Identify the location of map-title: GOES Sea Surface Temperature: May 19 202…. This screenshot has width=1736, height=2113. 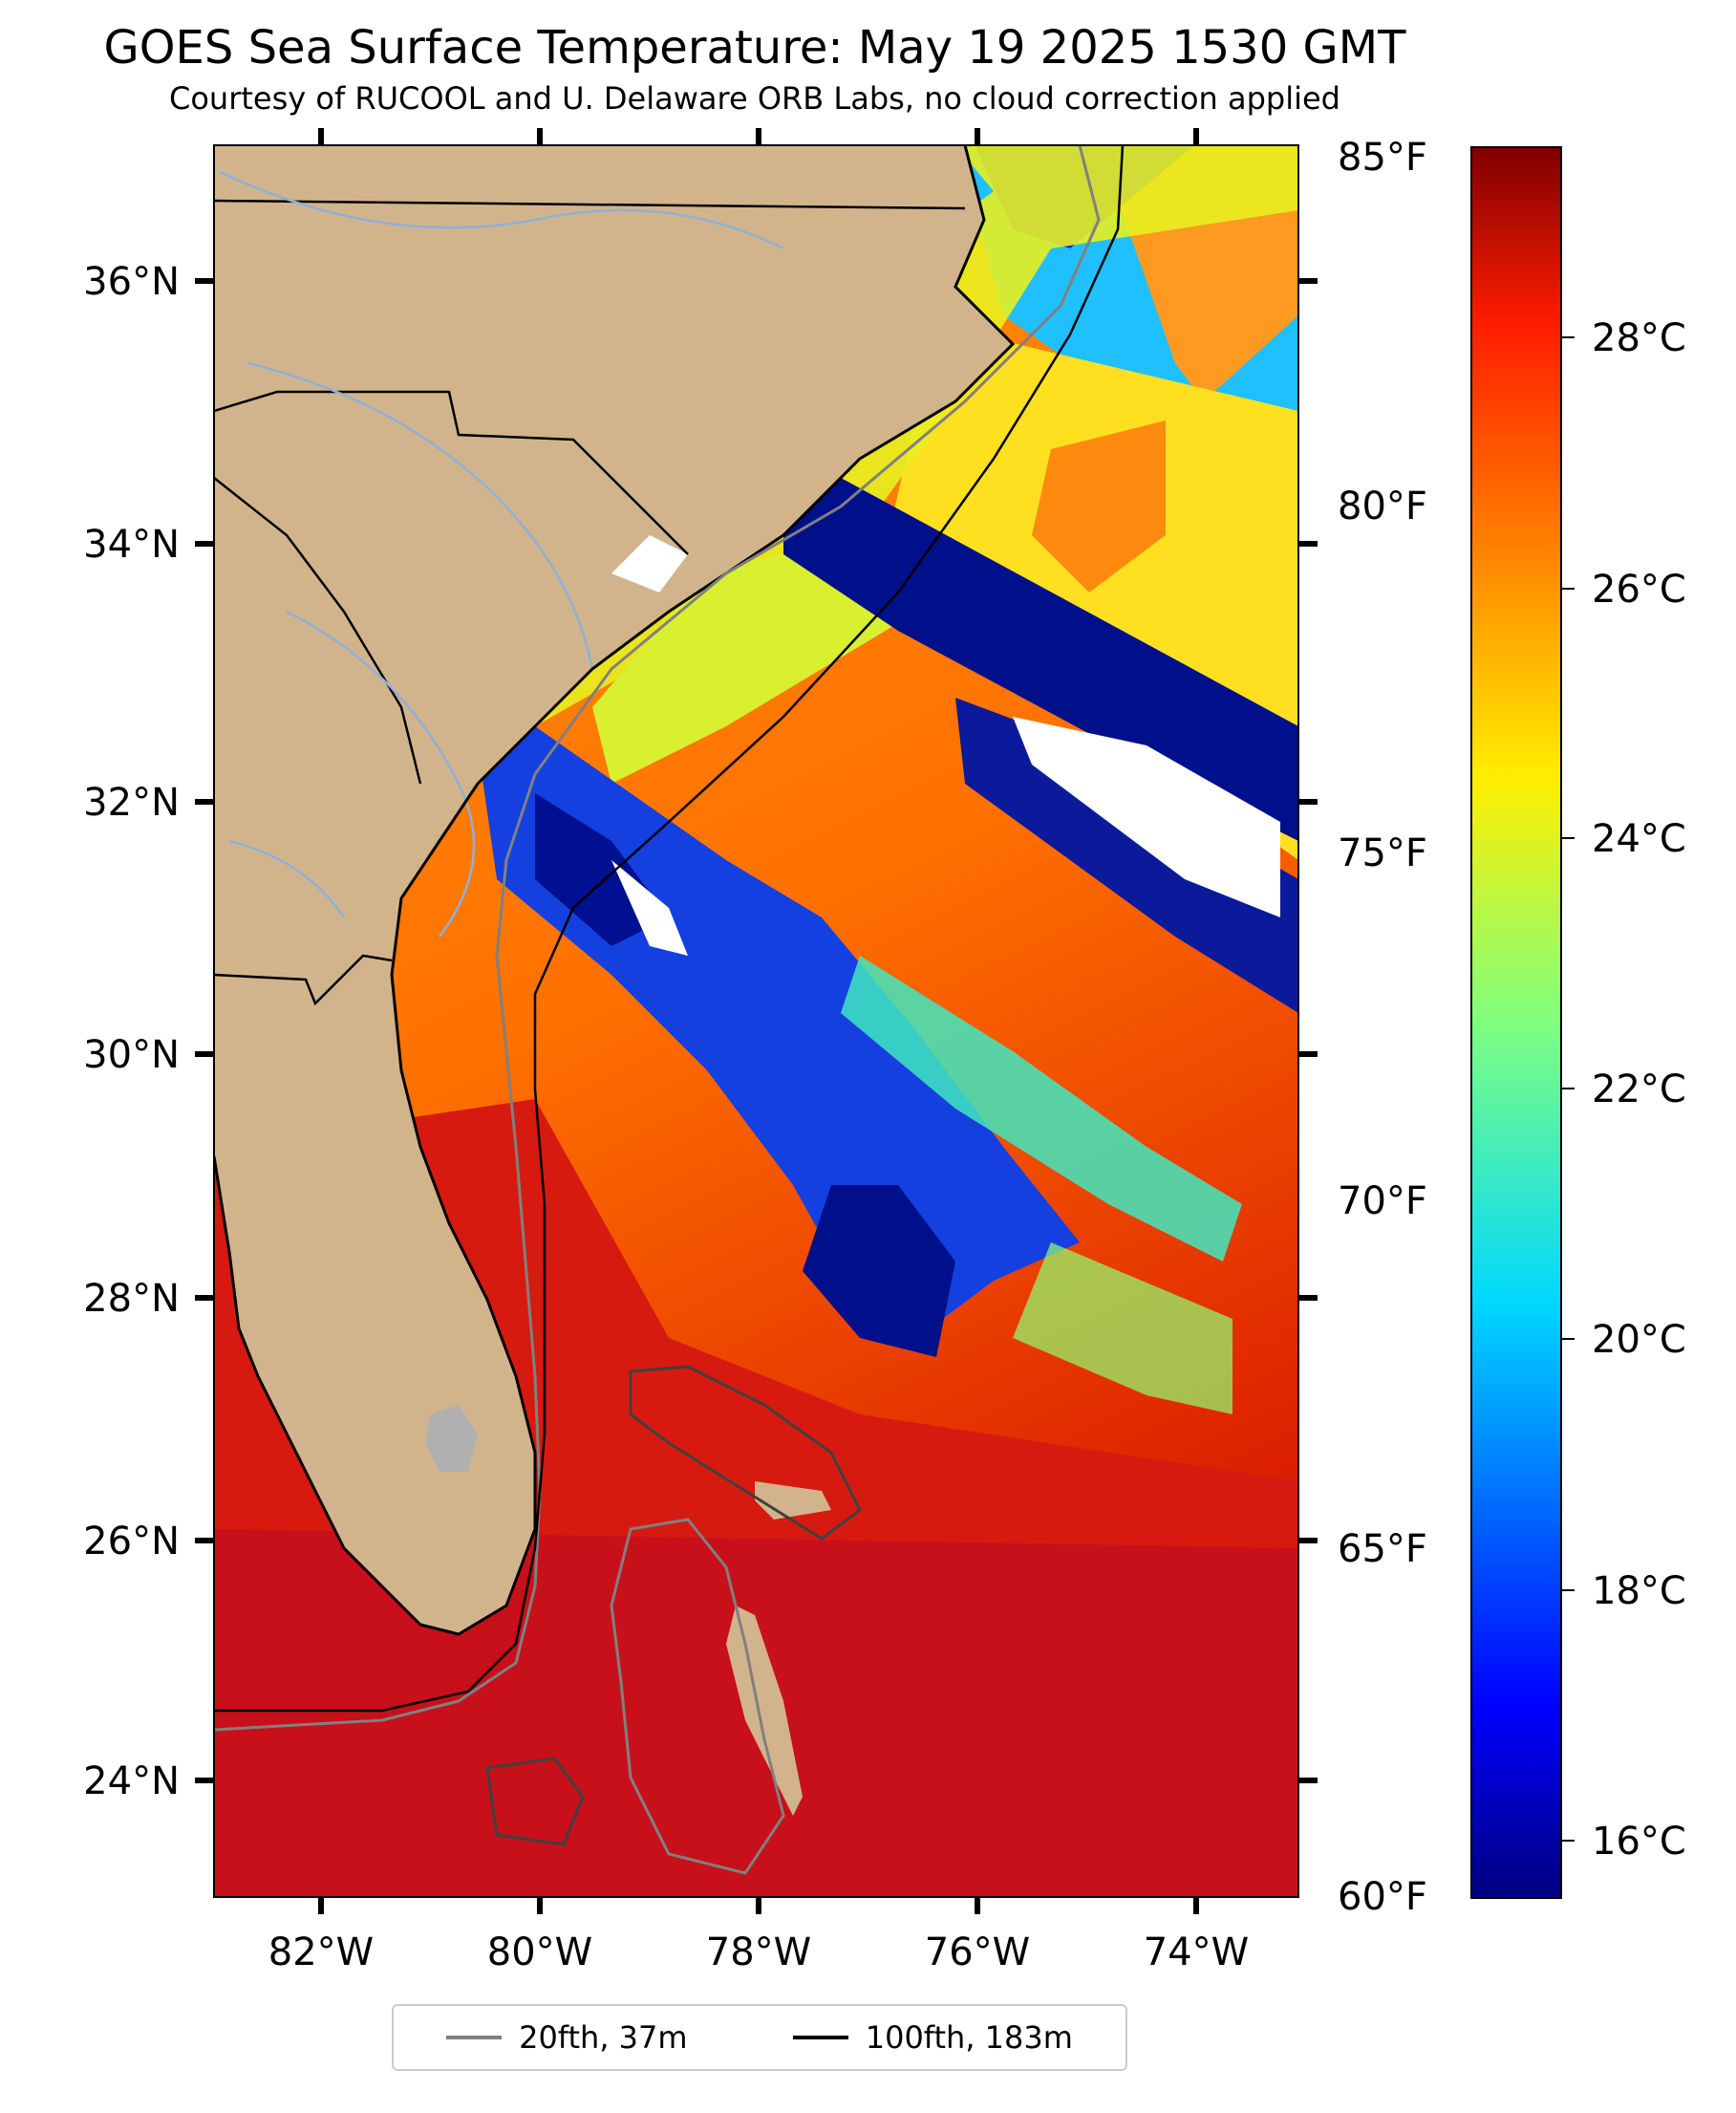
(754, 48).